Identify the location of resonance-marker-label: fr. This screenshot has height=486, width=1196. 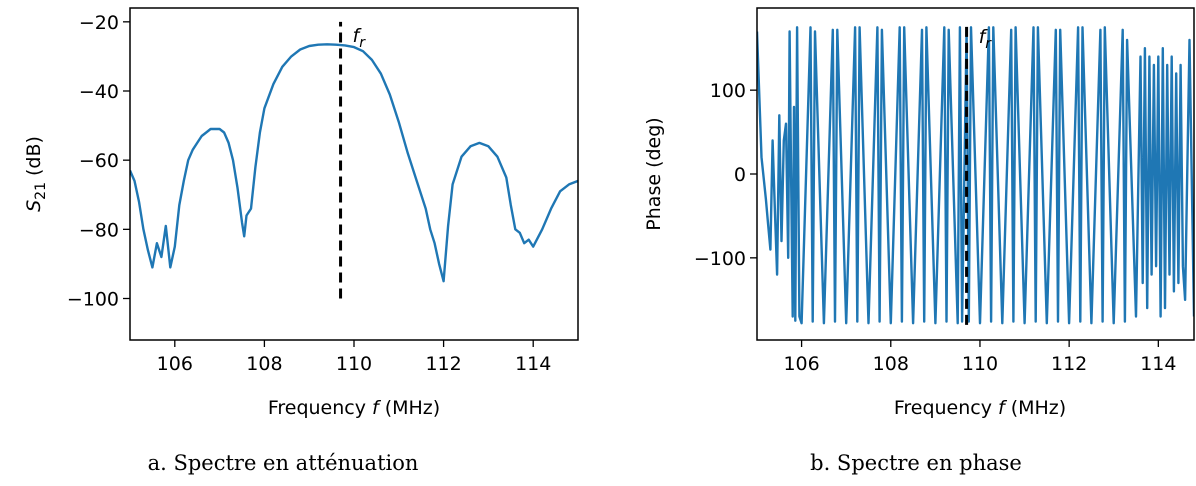
(360, 38).